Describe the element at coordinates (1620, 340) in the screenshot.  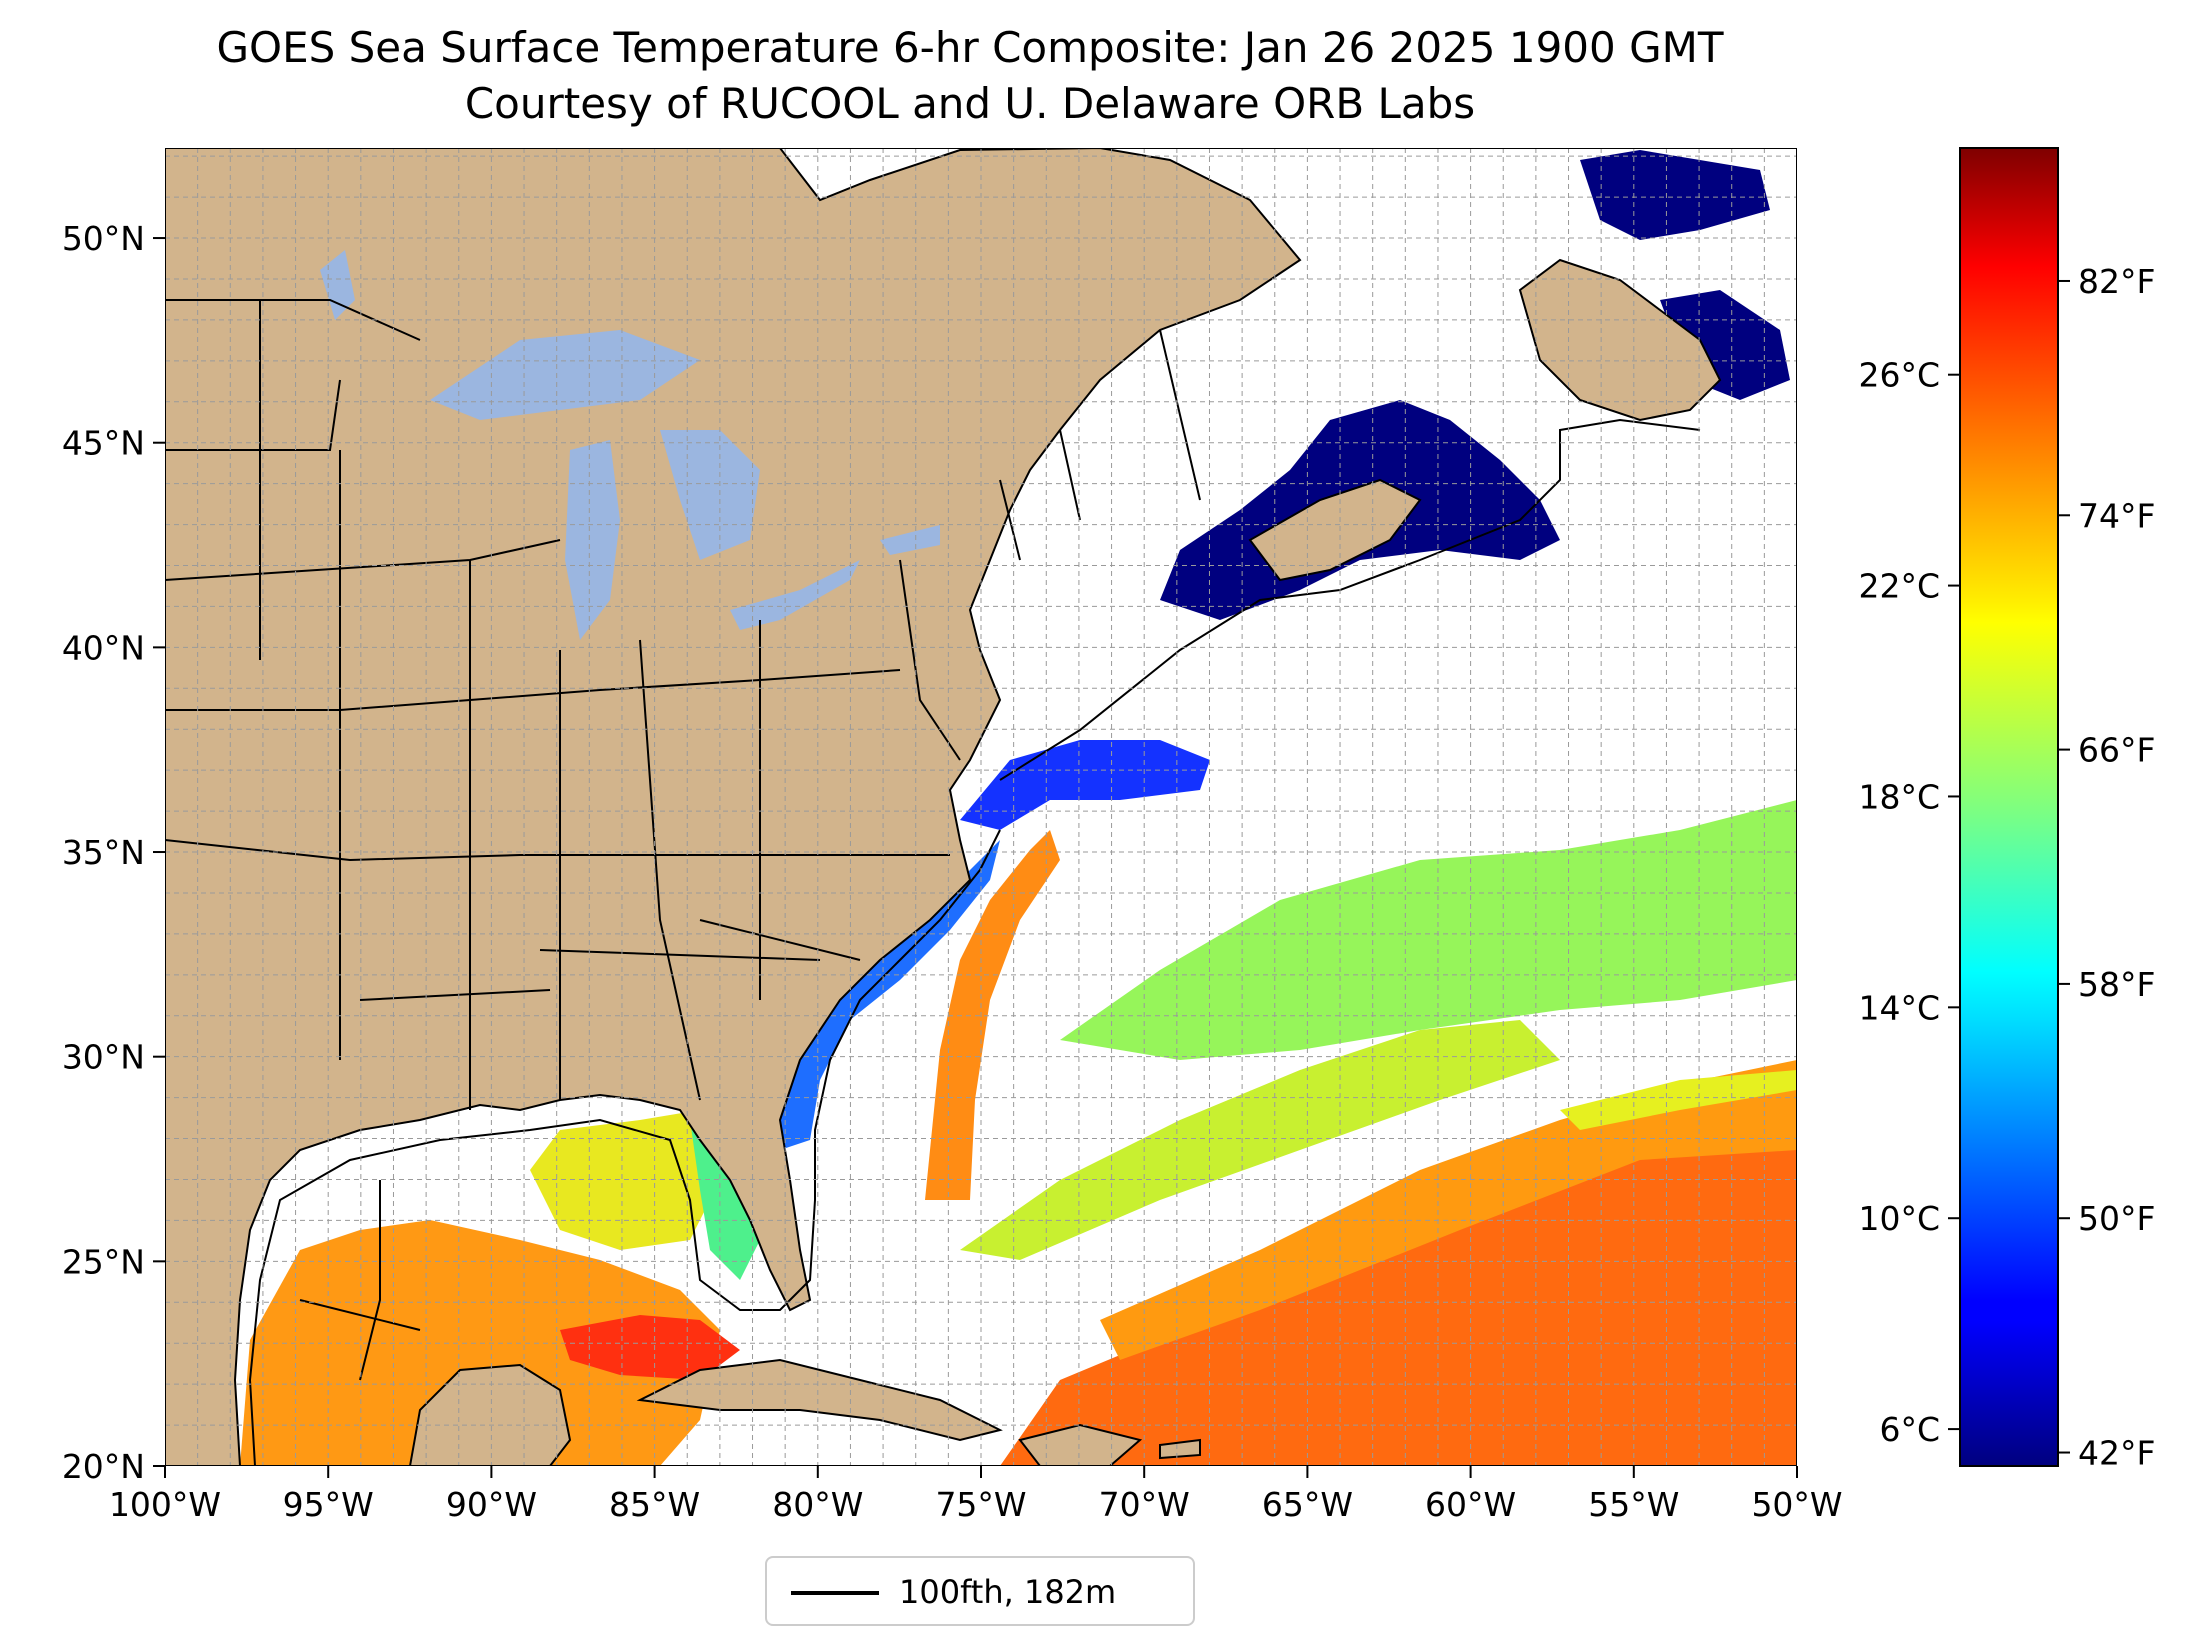
I see `newfoundland-landmass` at that location.